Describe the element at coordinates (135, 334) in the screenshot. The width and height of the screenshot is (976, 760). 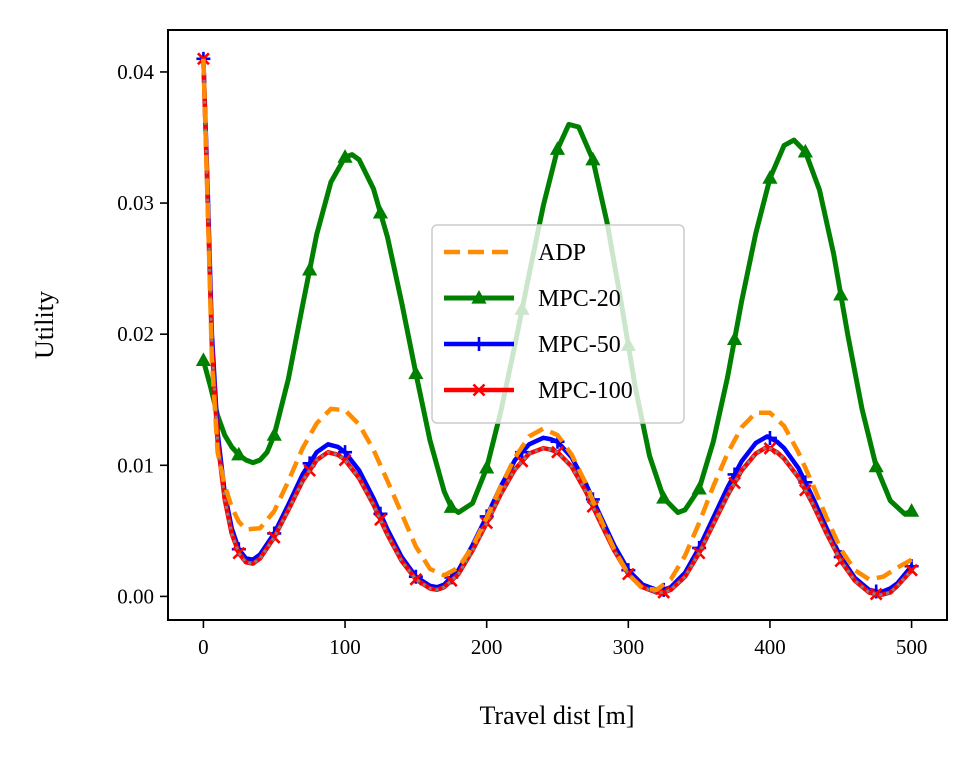
I see `y-tick-label: 0.02` at that location.